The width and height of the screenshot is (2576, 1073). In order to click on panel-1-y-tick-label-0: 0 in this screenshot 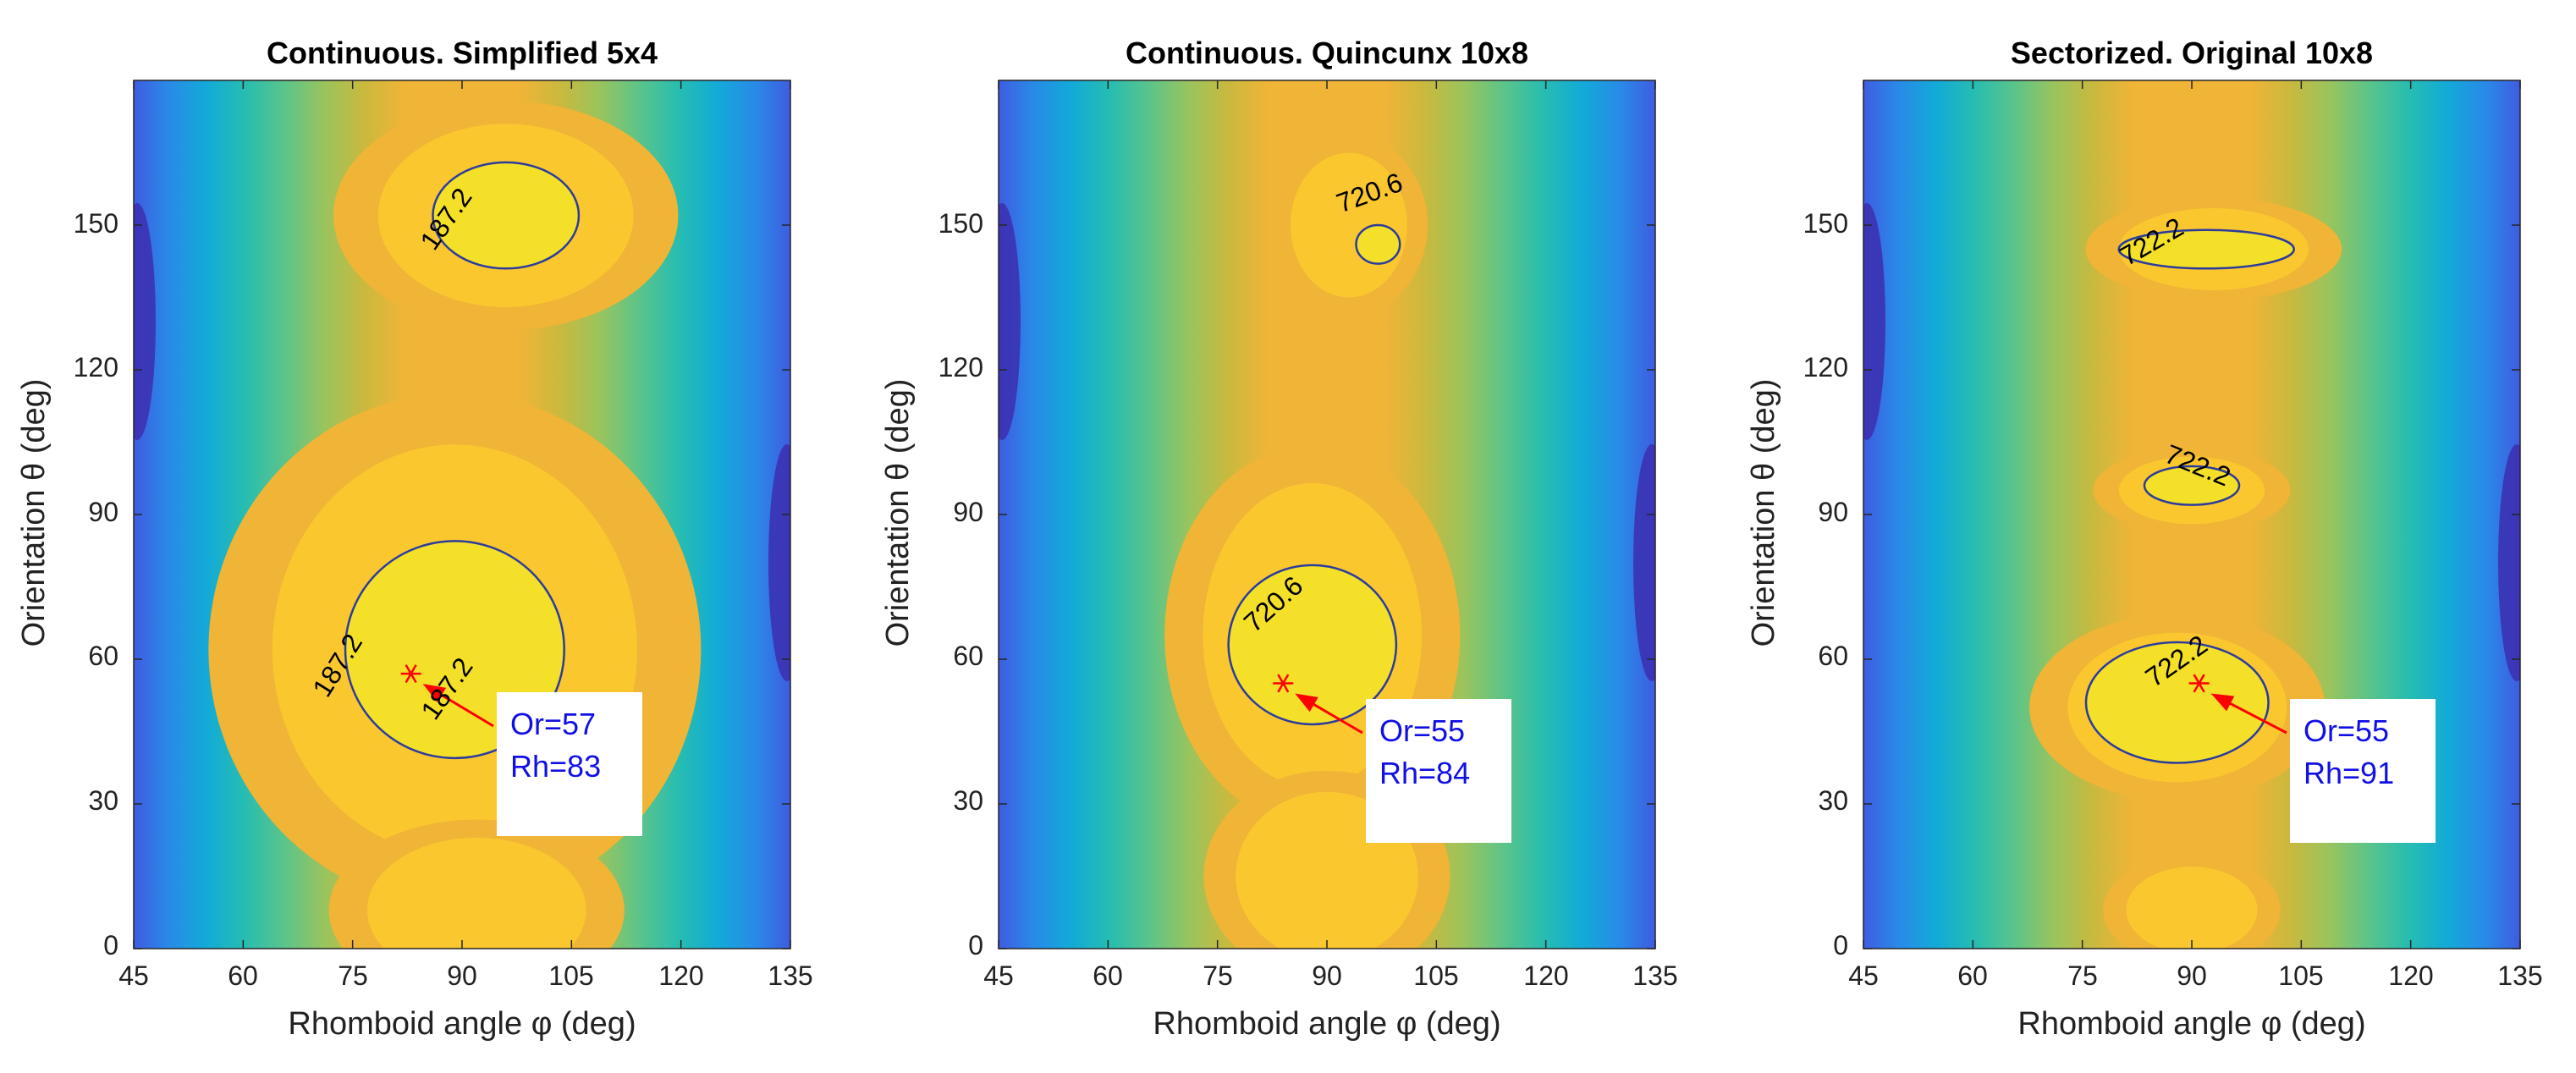, I will do `click(110, 945)`.